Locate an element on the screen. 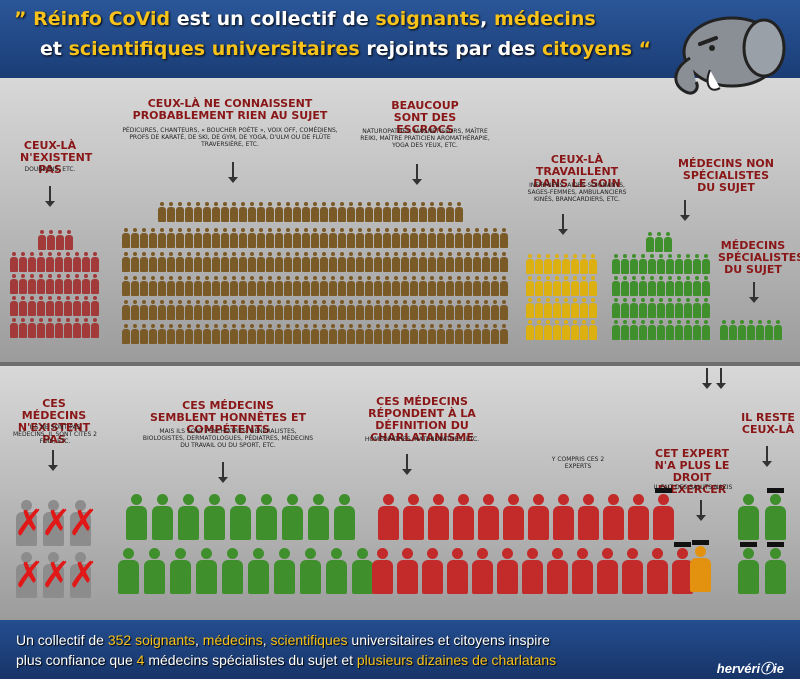 The width and height of the screenshot is (800, 679). highlight-soignants: soignants is located at coordinates (428, 19).